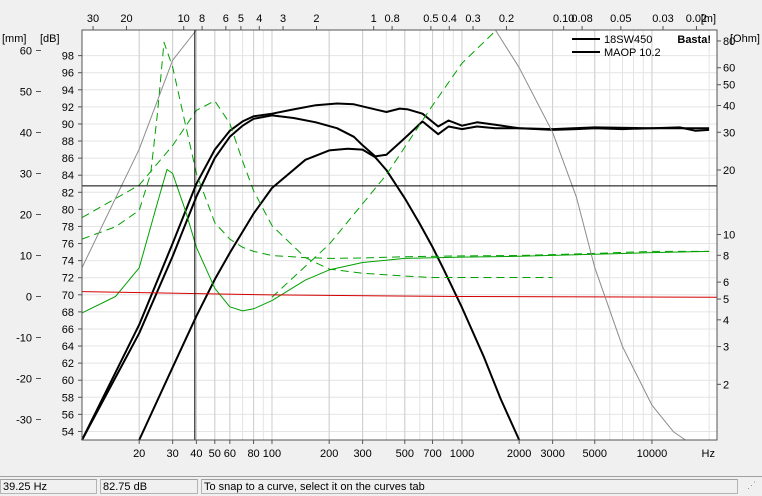 The width and height of the screenshot is (762, 496). What do you see at coordinates (230, 454) in the screenshot?
I see `x-tick-label: 60` at bounding box center [230, 454].